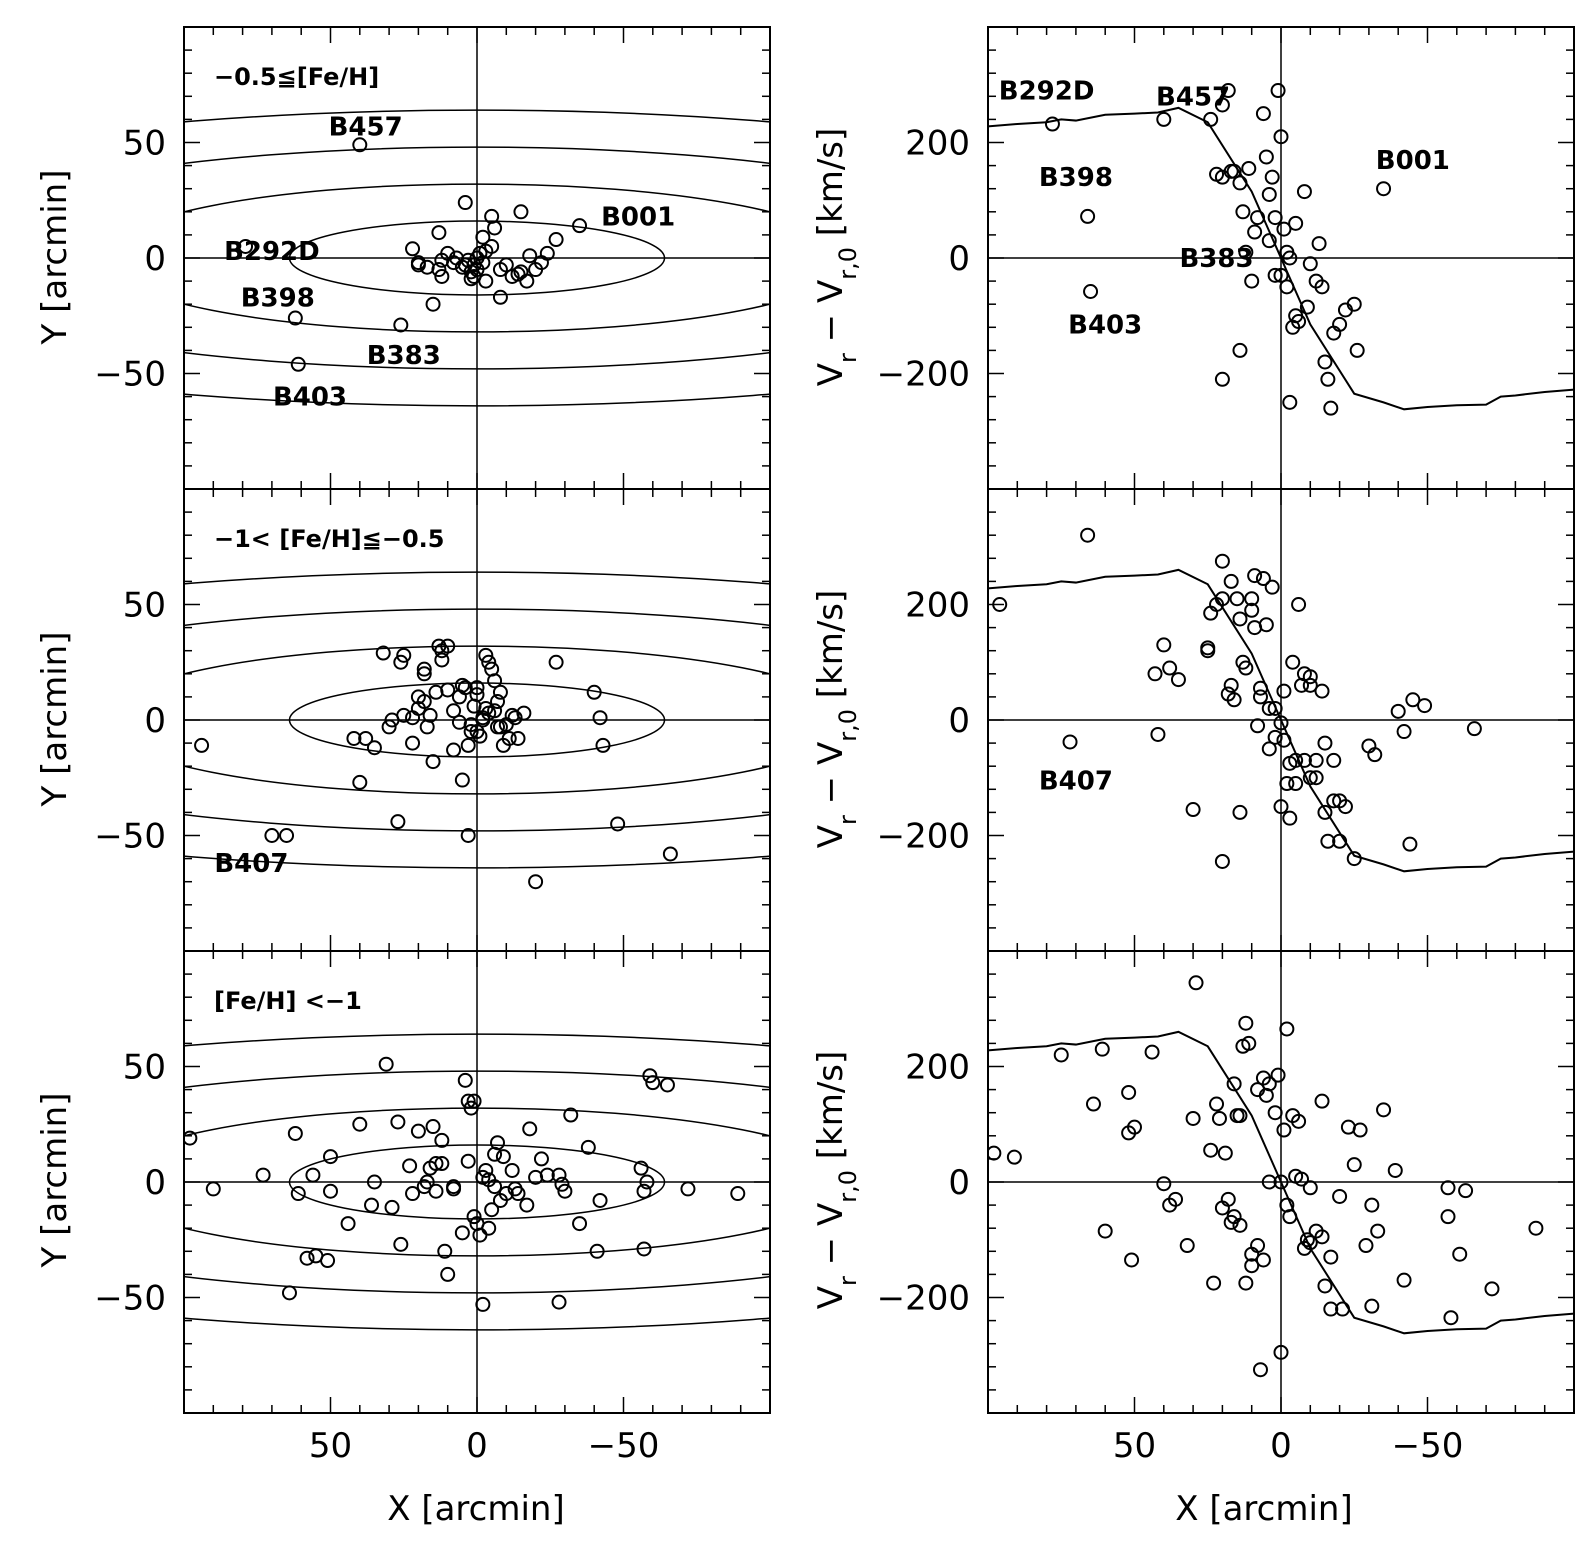  What do you see at coordinates (836, 1180) in the screenshot?
I see `y-axis-title-right-bottom: Vr − Vr,0 [km/s]` at bounding box center [836, 1180].